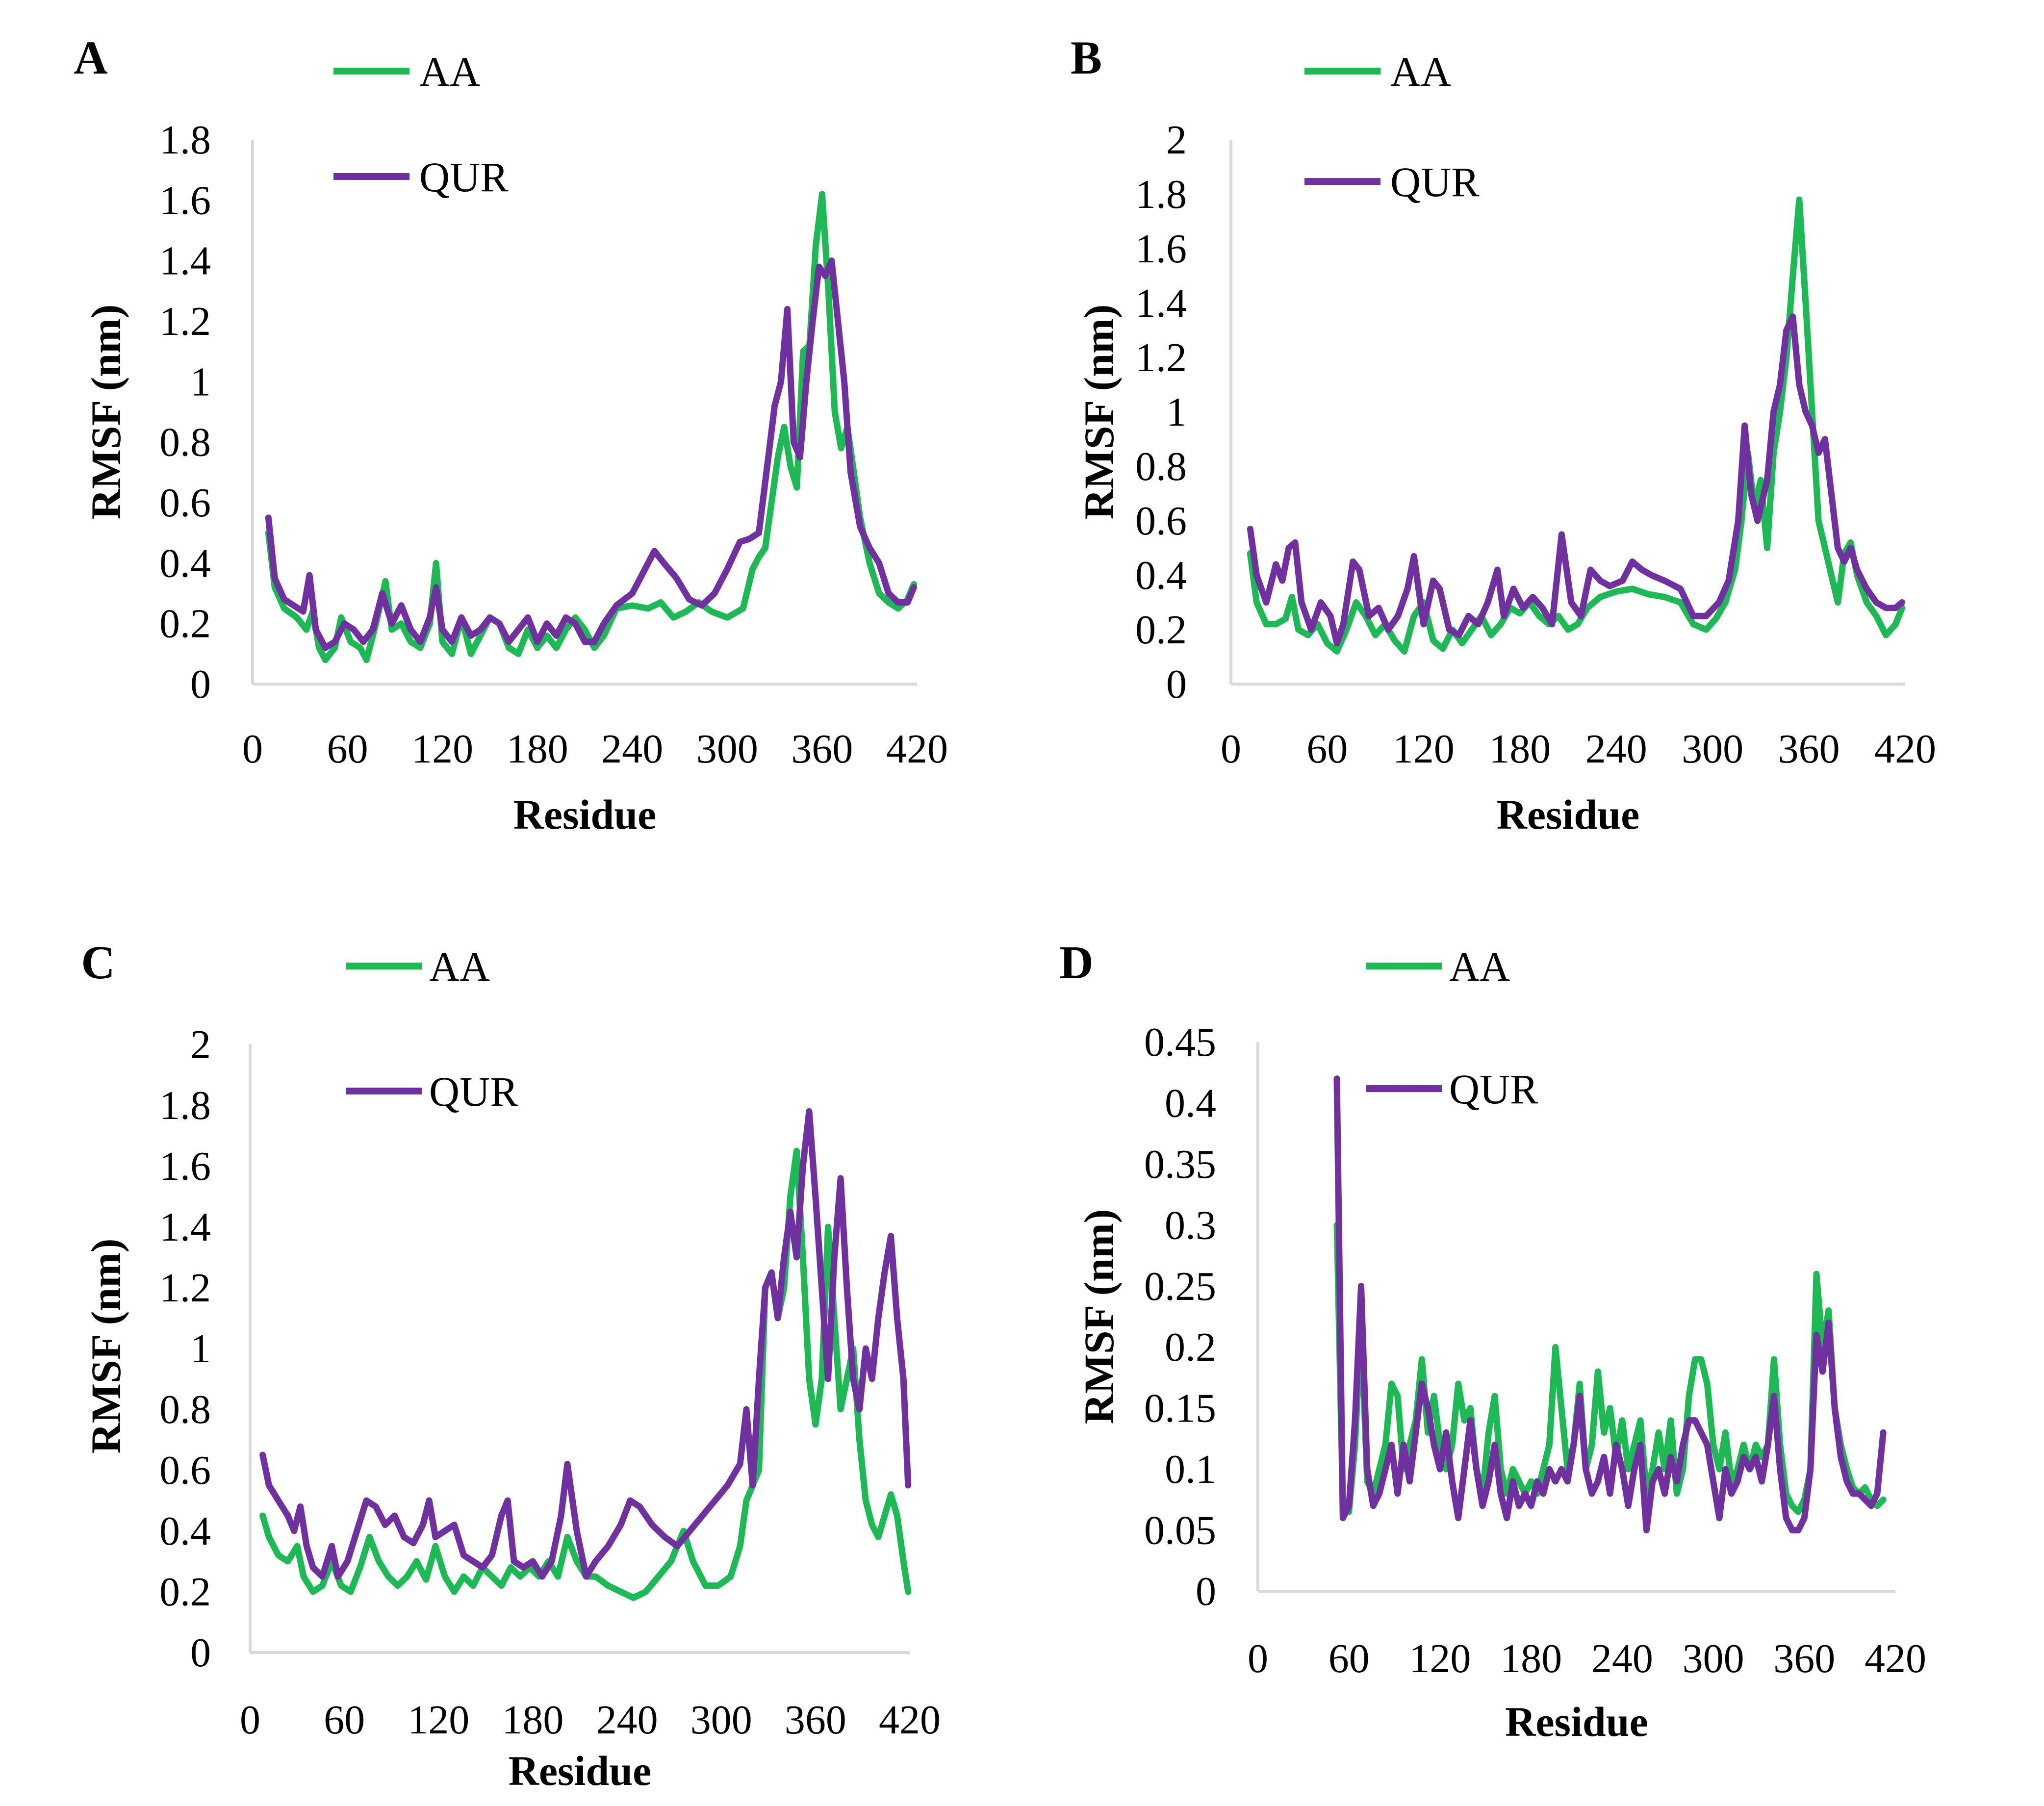 The height and width of the screenshot is (1806, 2044). What do you see at coordinates (1191, 1469) in the screenshot?
I see `y-tick-label: 0.1` at bounding box center [1191, 1469].